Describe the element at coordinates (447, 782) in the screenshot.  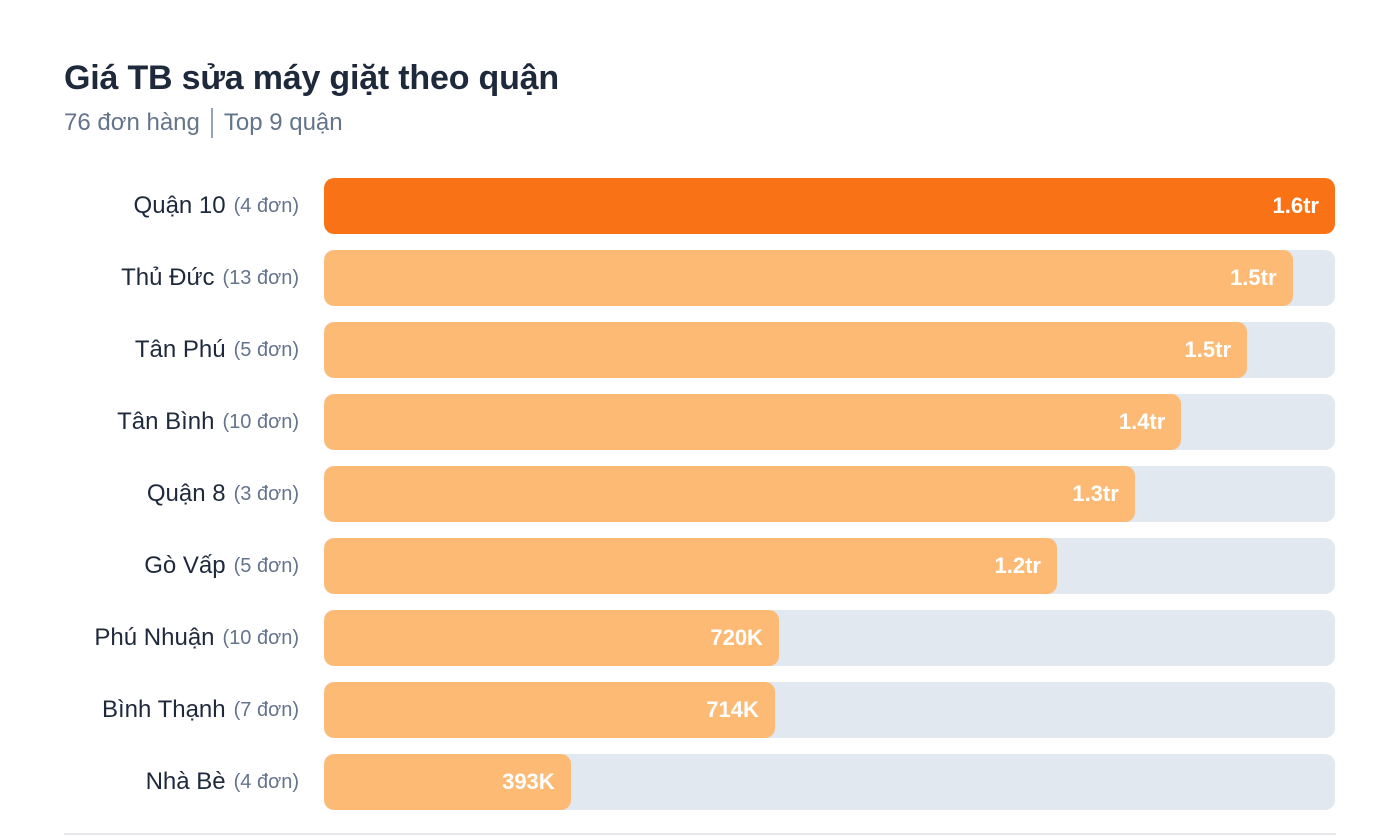
I see `bar-fill: 393K` at that location.